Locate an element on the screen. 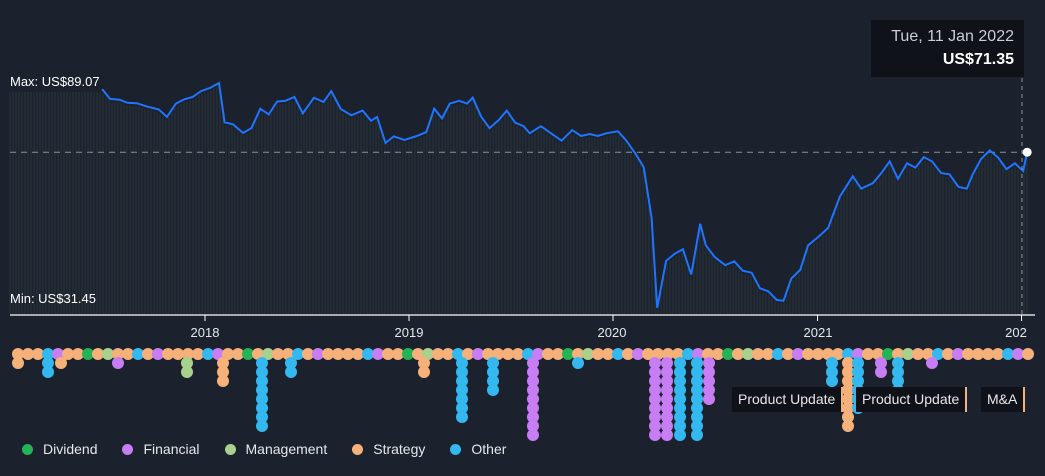  legend-item-strategy: Strategy is located at coordinates (388, 449).